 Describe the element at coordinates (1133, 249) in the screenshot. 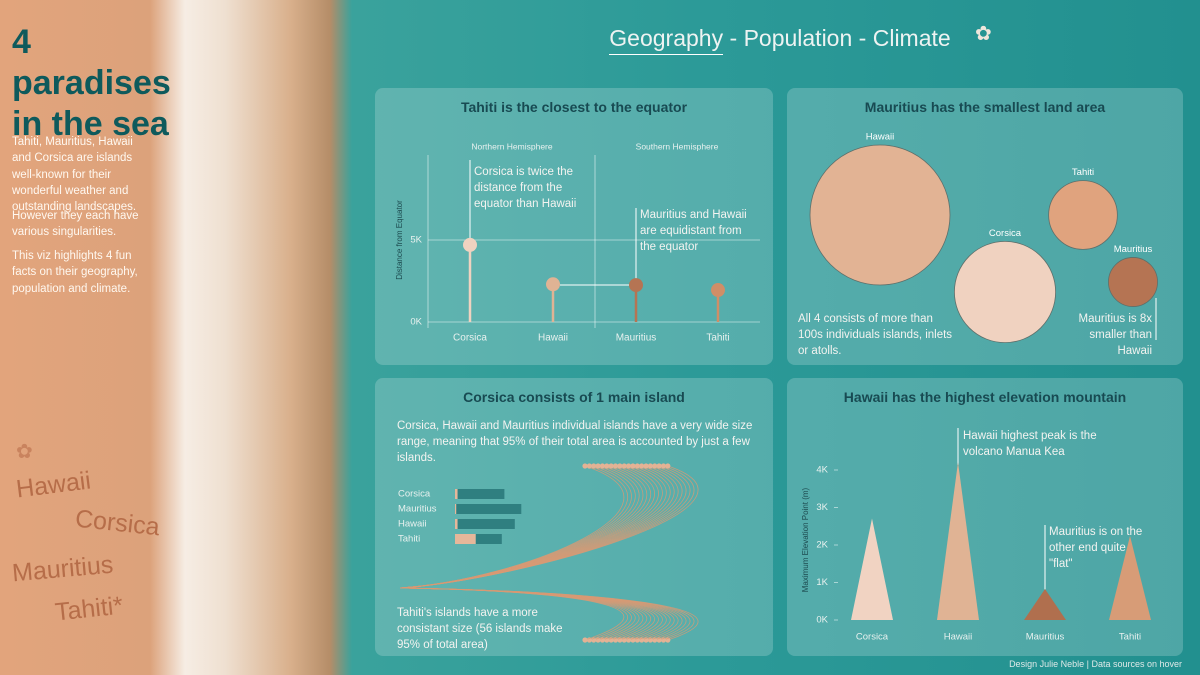

I see `bubble-label: Mauritius` at that location.